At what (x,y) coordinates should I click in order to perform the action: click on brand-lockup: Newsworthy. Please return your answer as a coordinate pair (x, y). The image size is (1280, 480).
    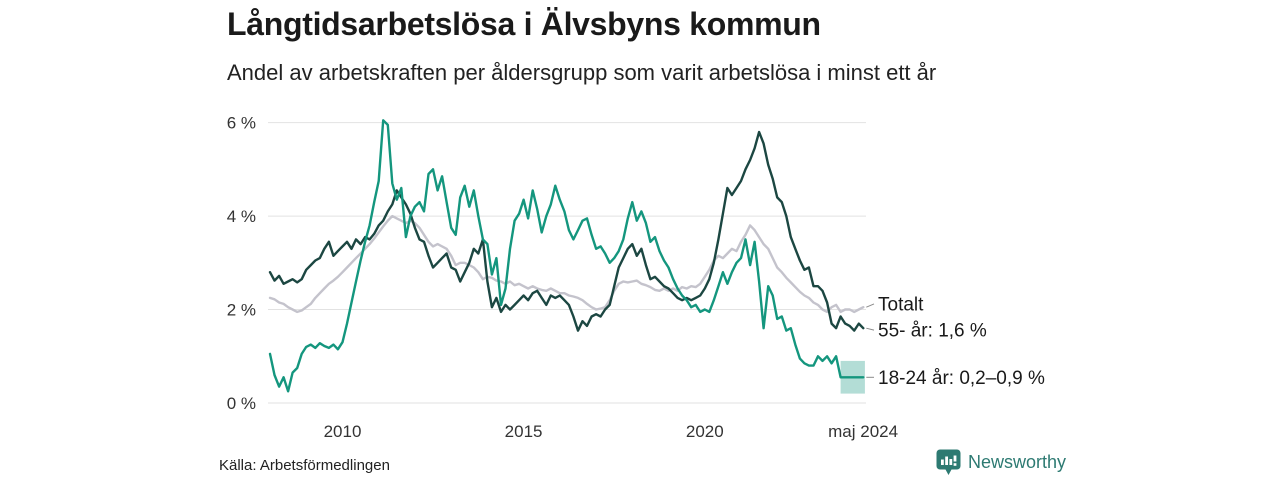
    Looking at the image, I should click on (1001, 462).